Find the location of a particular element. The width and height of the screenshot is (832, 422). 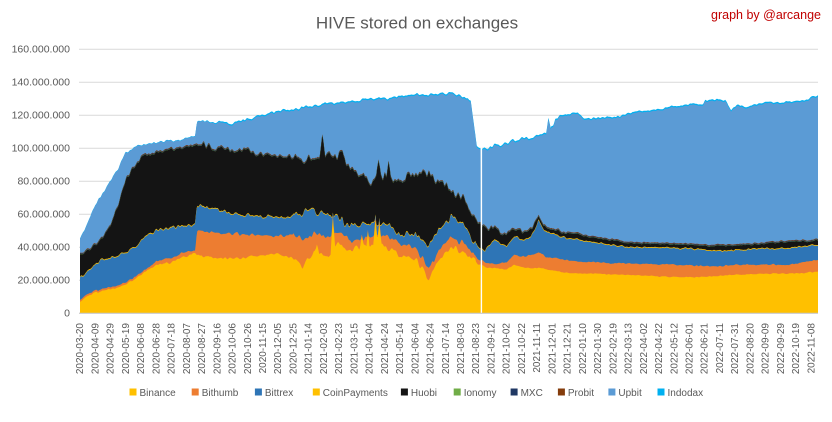

svg-text: 2022-03-13 is located at coordinates (629, 349).